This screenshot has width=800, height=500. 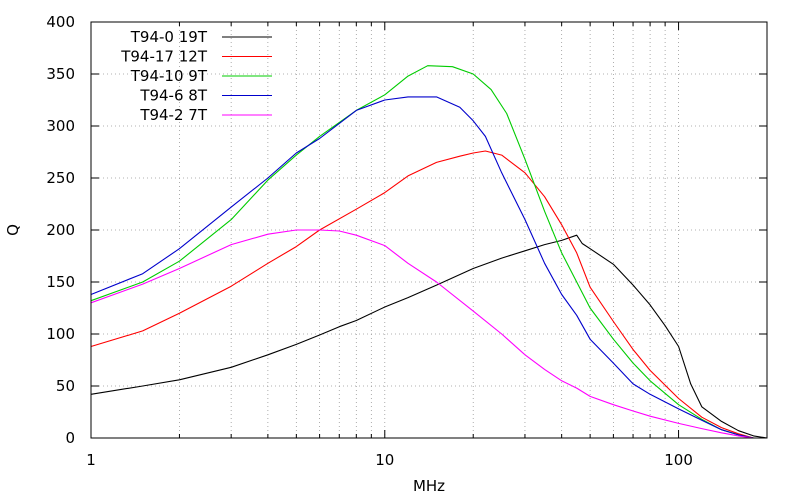 What do you see at coordinates (60, 74) in the screenshot?
I see `y-tick-label: 350` at bounding box center [60, 74].